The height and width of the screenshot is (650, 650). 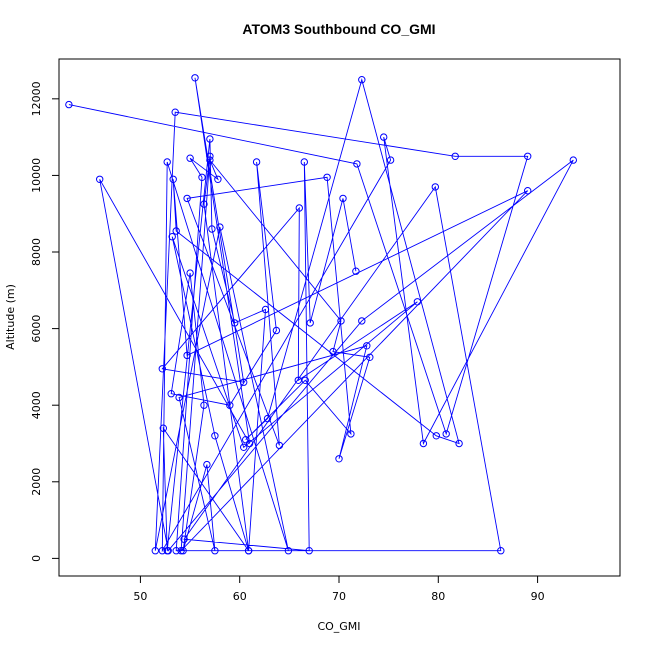 What do you see at coordinates (338, 626) in the screenshot?
I see `x-axis-label: CO_GMI` at bounding box center [338, 626].